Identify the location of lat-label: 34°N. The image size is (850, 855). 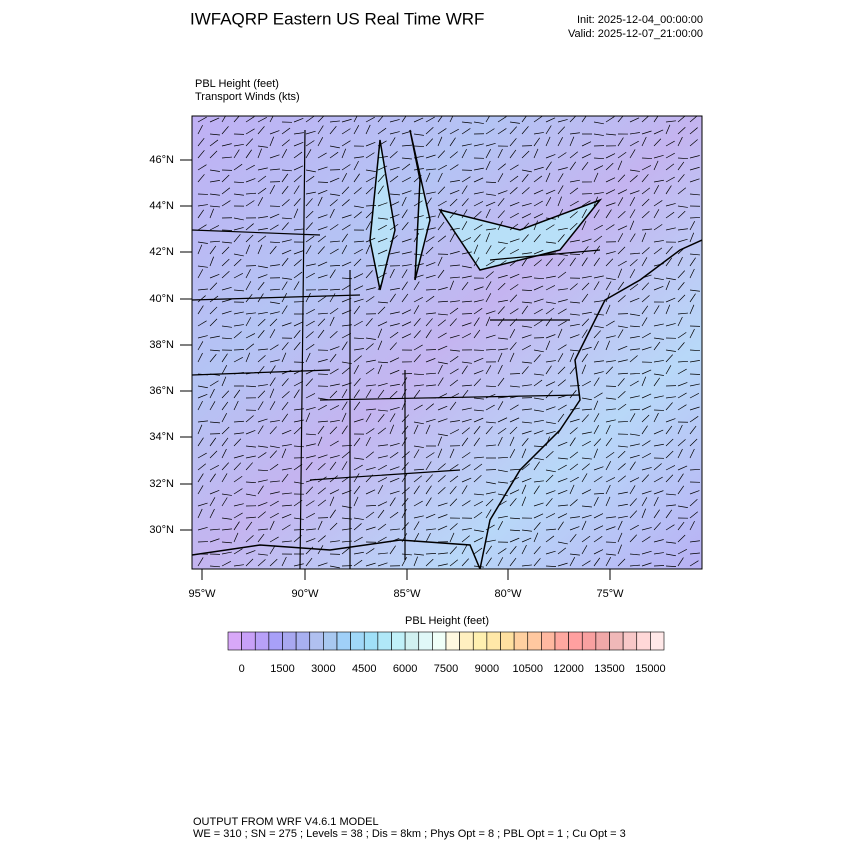
(161, 437).